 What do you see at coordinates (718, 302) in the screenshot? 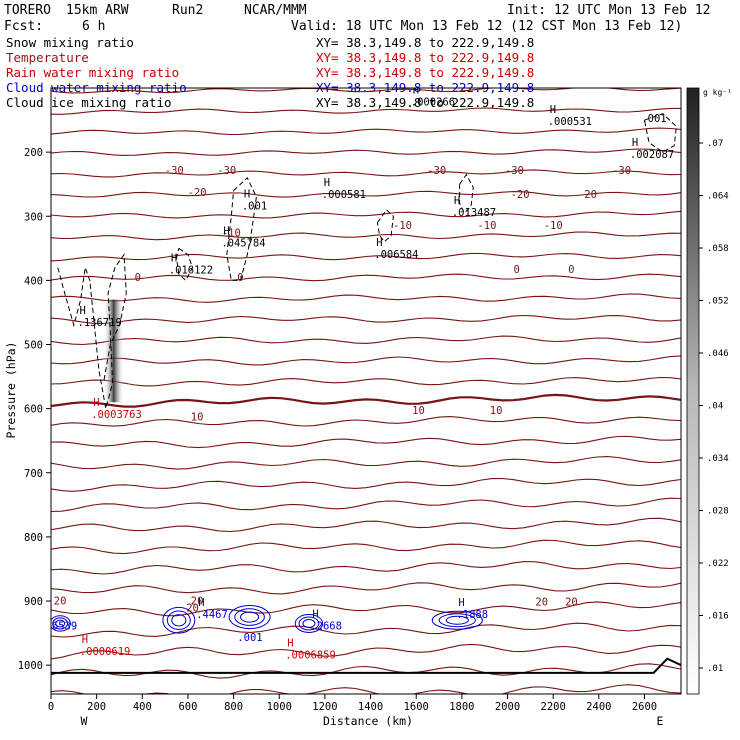
I see `colorbar-tick-label: .052` at bounding box center [718, 302].